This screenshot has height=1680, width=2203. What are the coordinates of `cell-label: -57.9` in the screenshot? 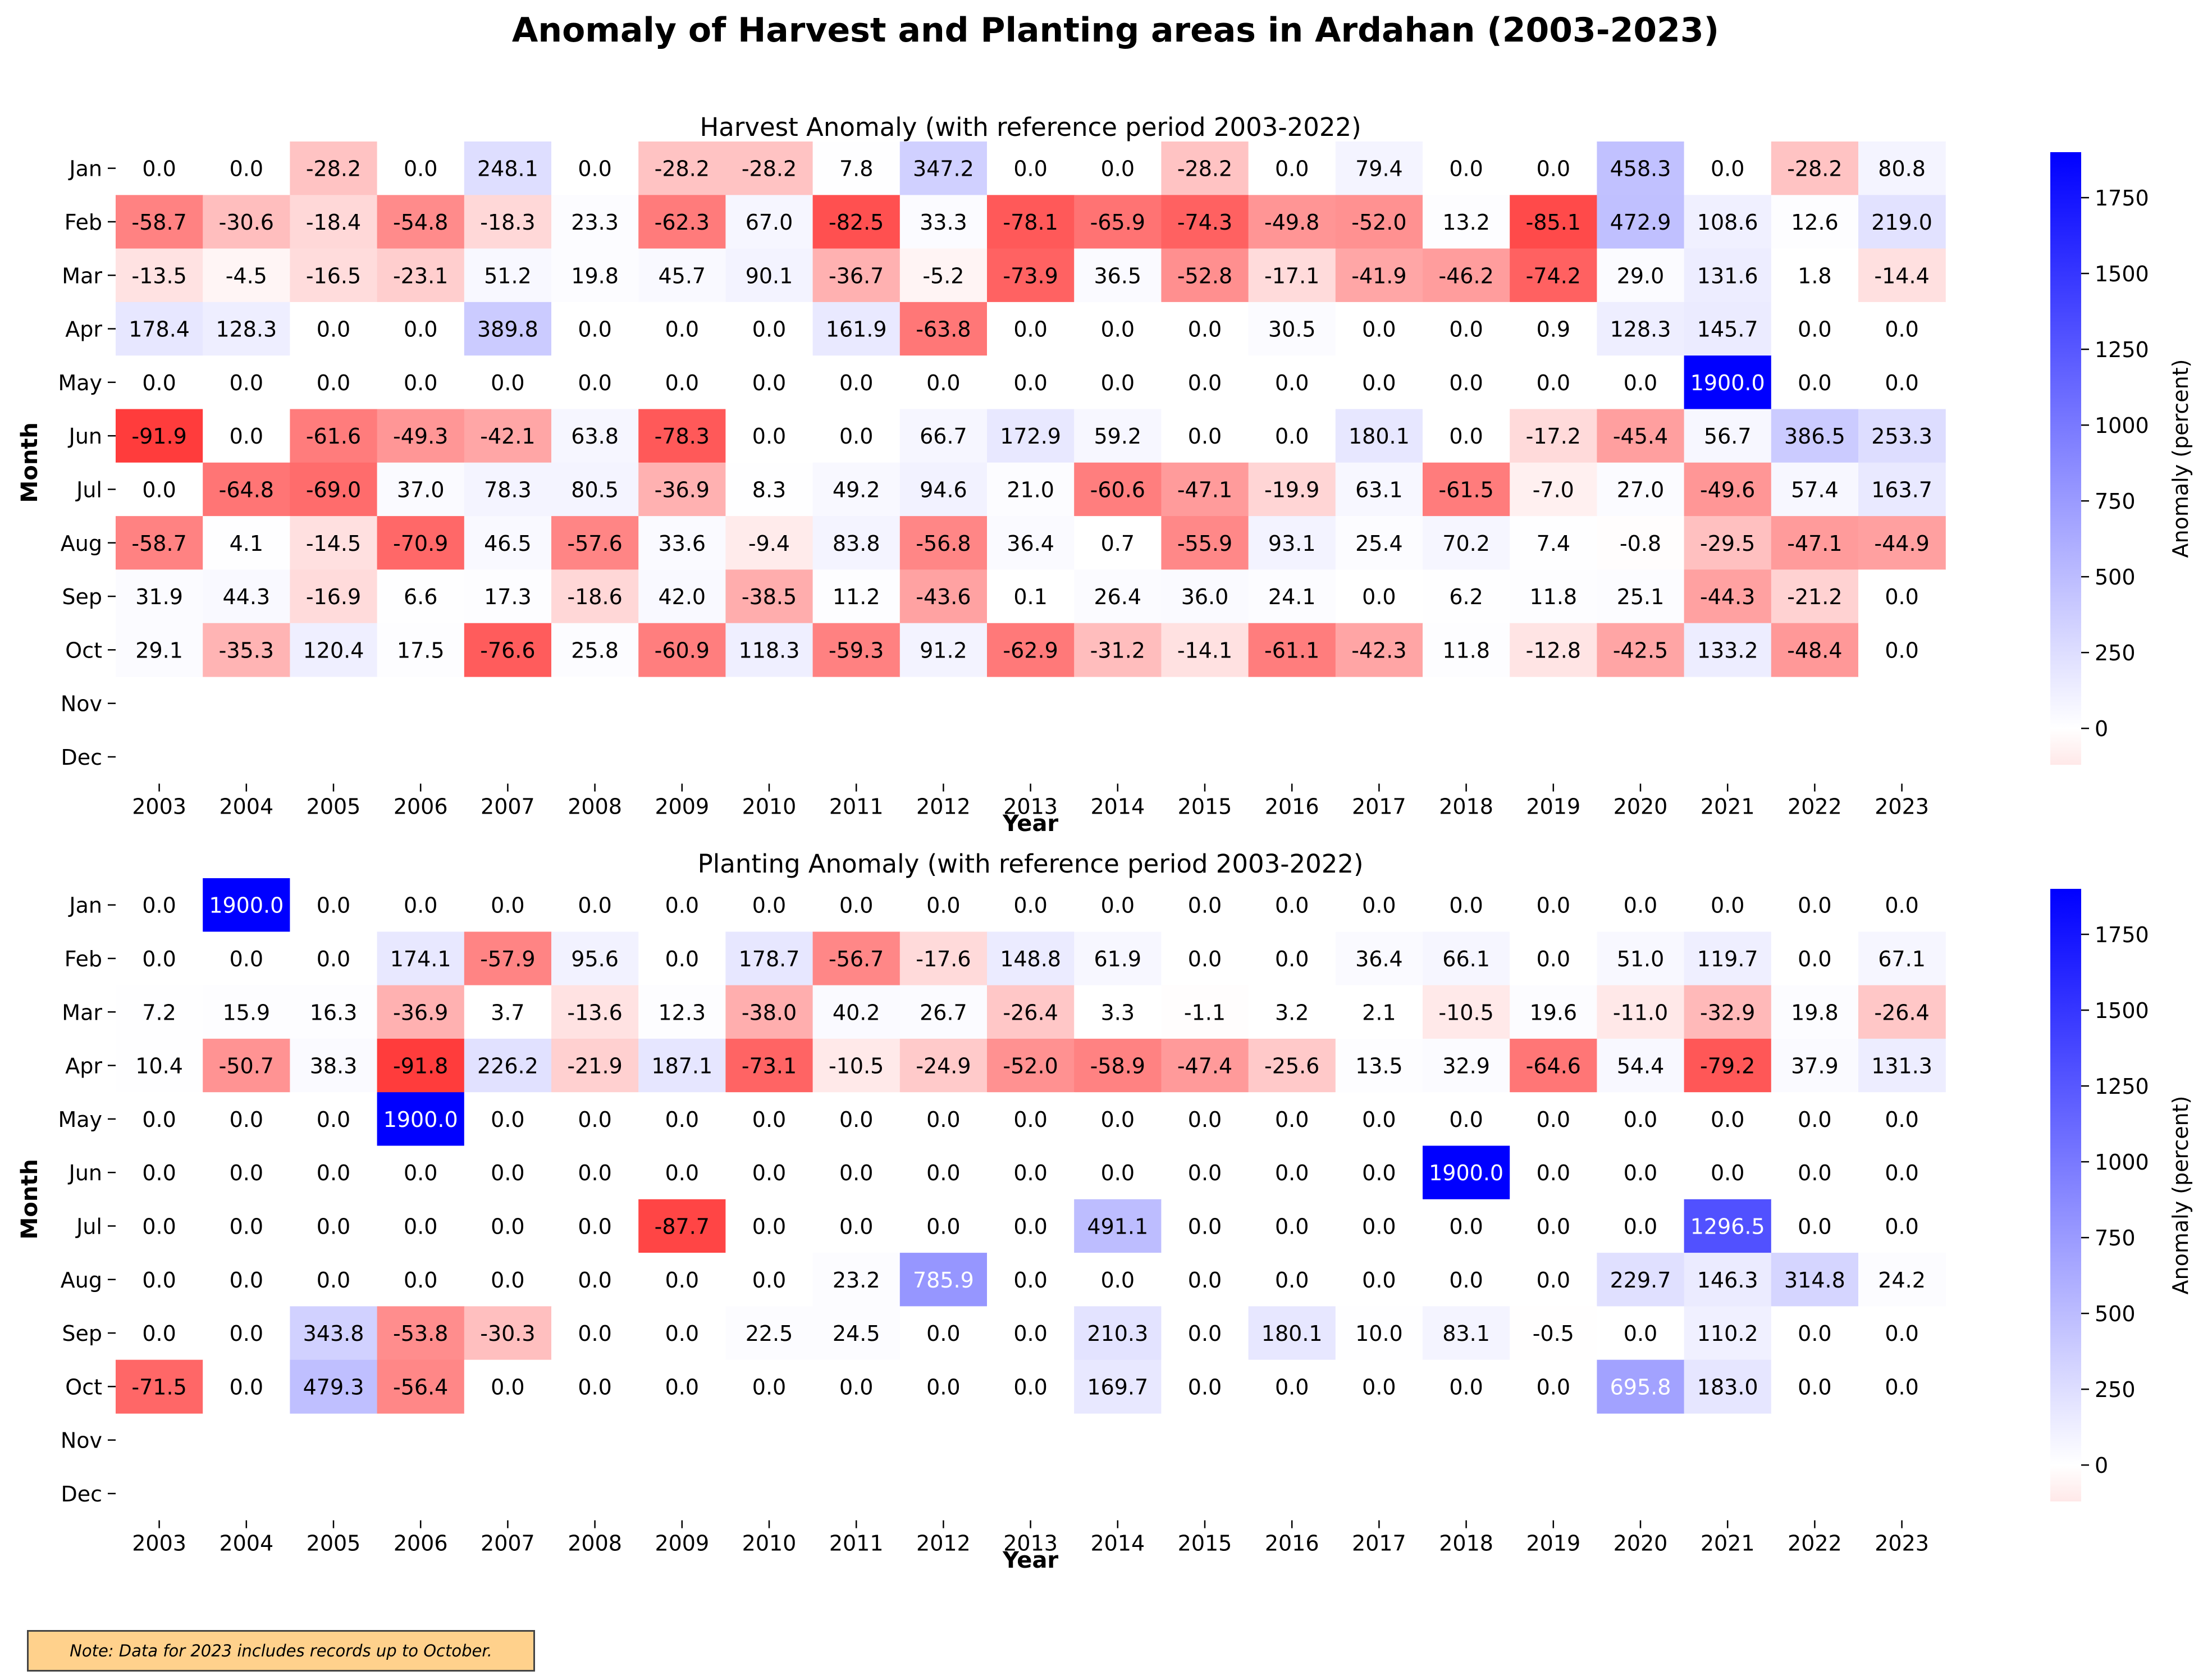 It's located at (507, 959).